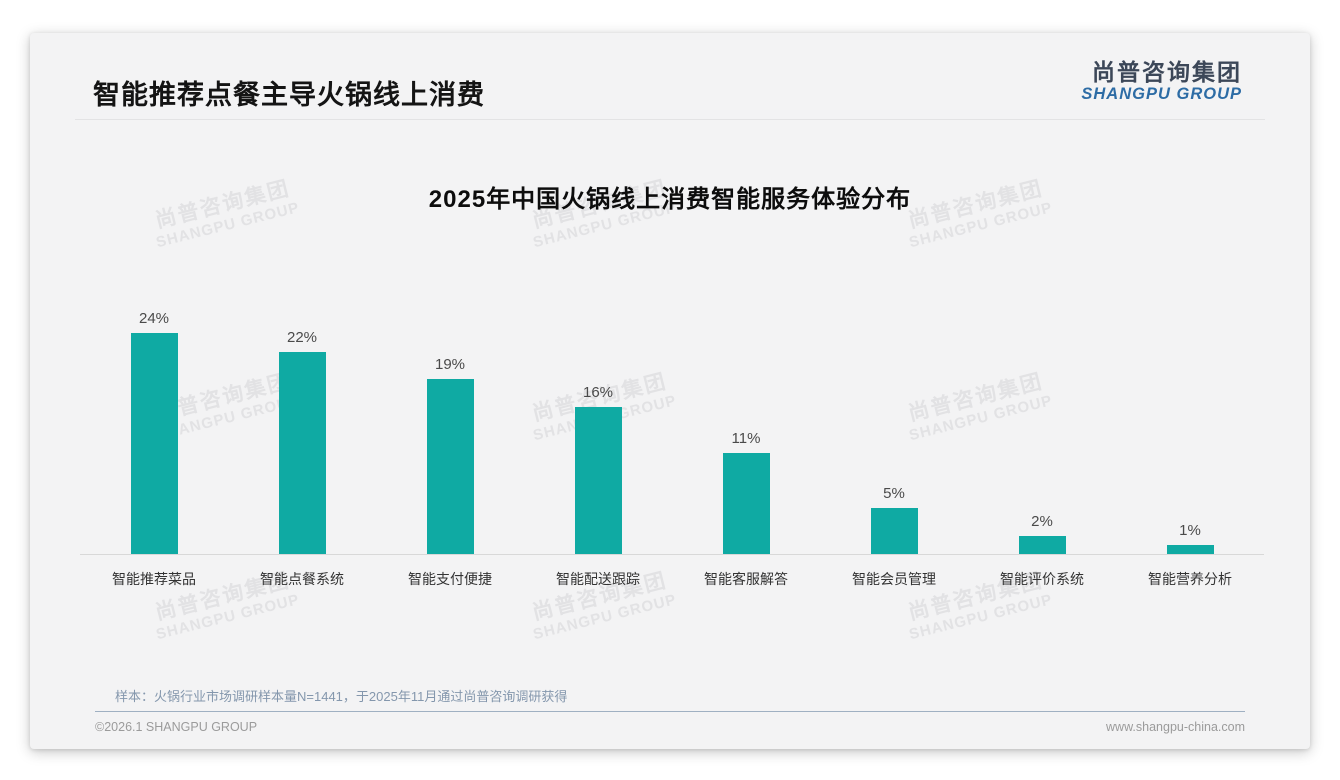 This screenshot has width=1340, height=780. I want to click on bar-value-label: 24%, so click(154, 318).